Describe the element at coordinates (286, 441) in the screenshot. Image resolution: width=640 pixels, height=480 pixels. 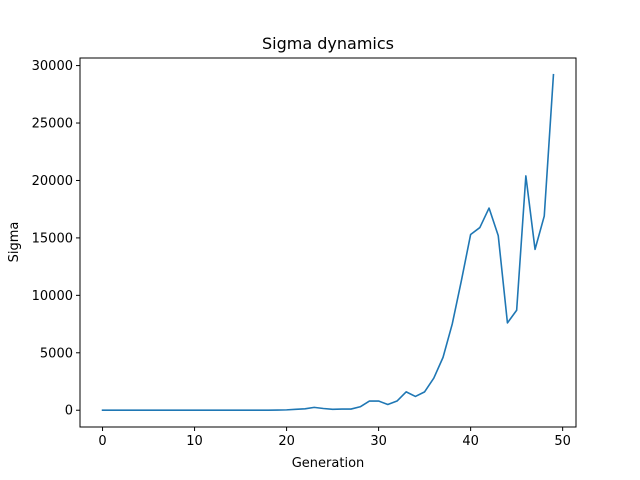
I see `x-tick-label: 20` at that location.